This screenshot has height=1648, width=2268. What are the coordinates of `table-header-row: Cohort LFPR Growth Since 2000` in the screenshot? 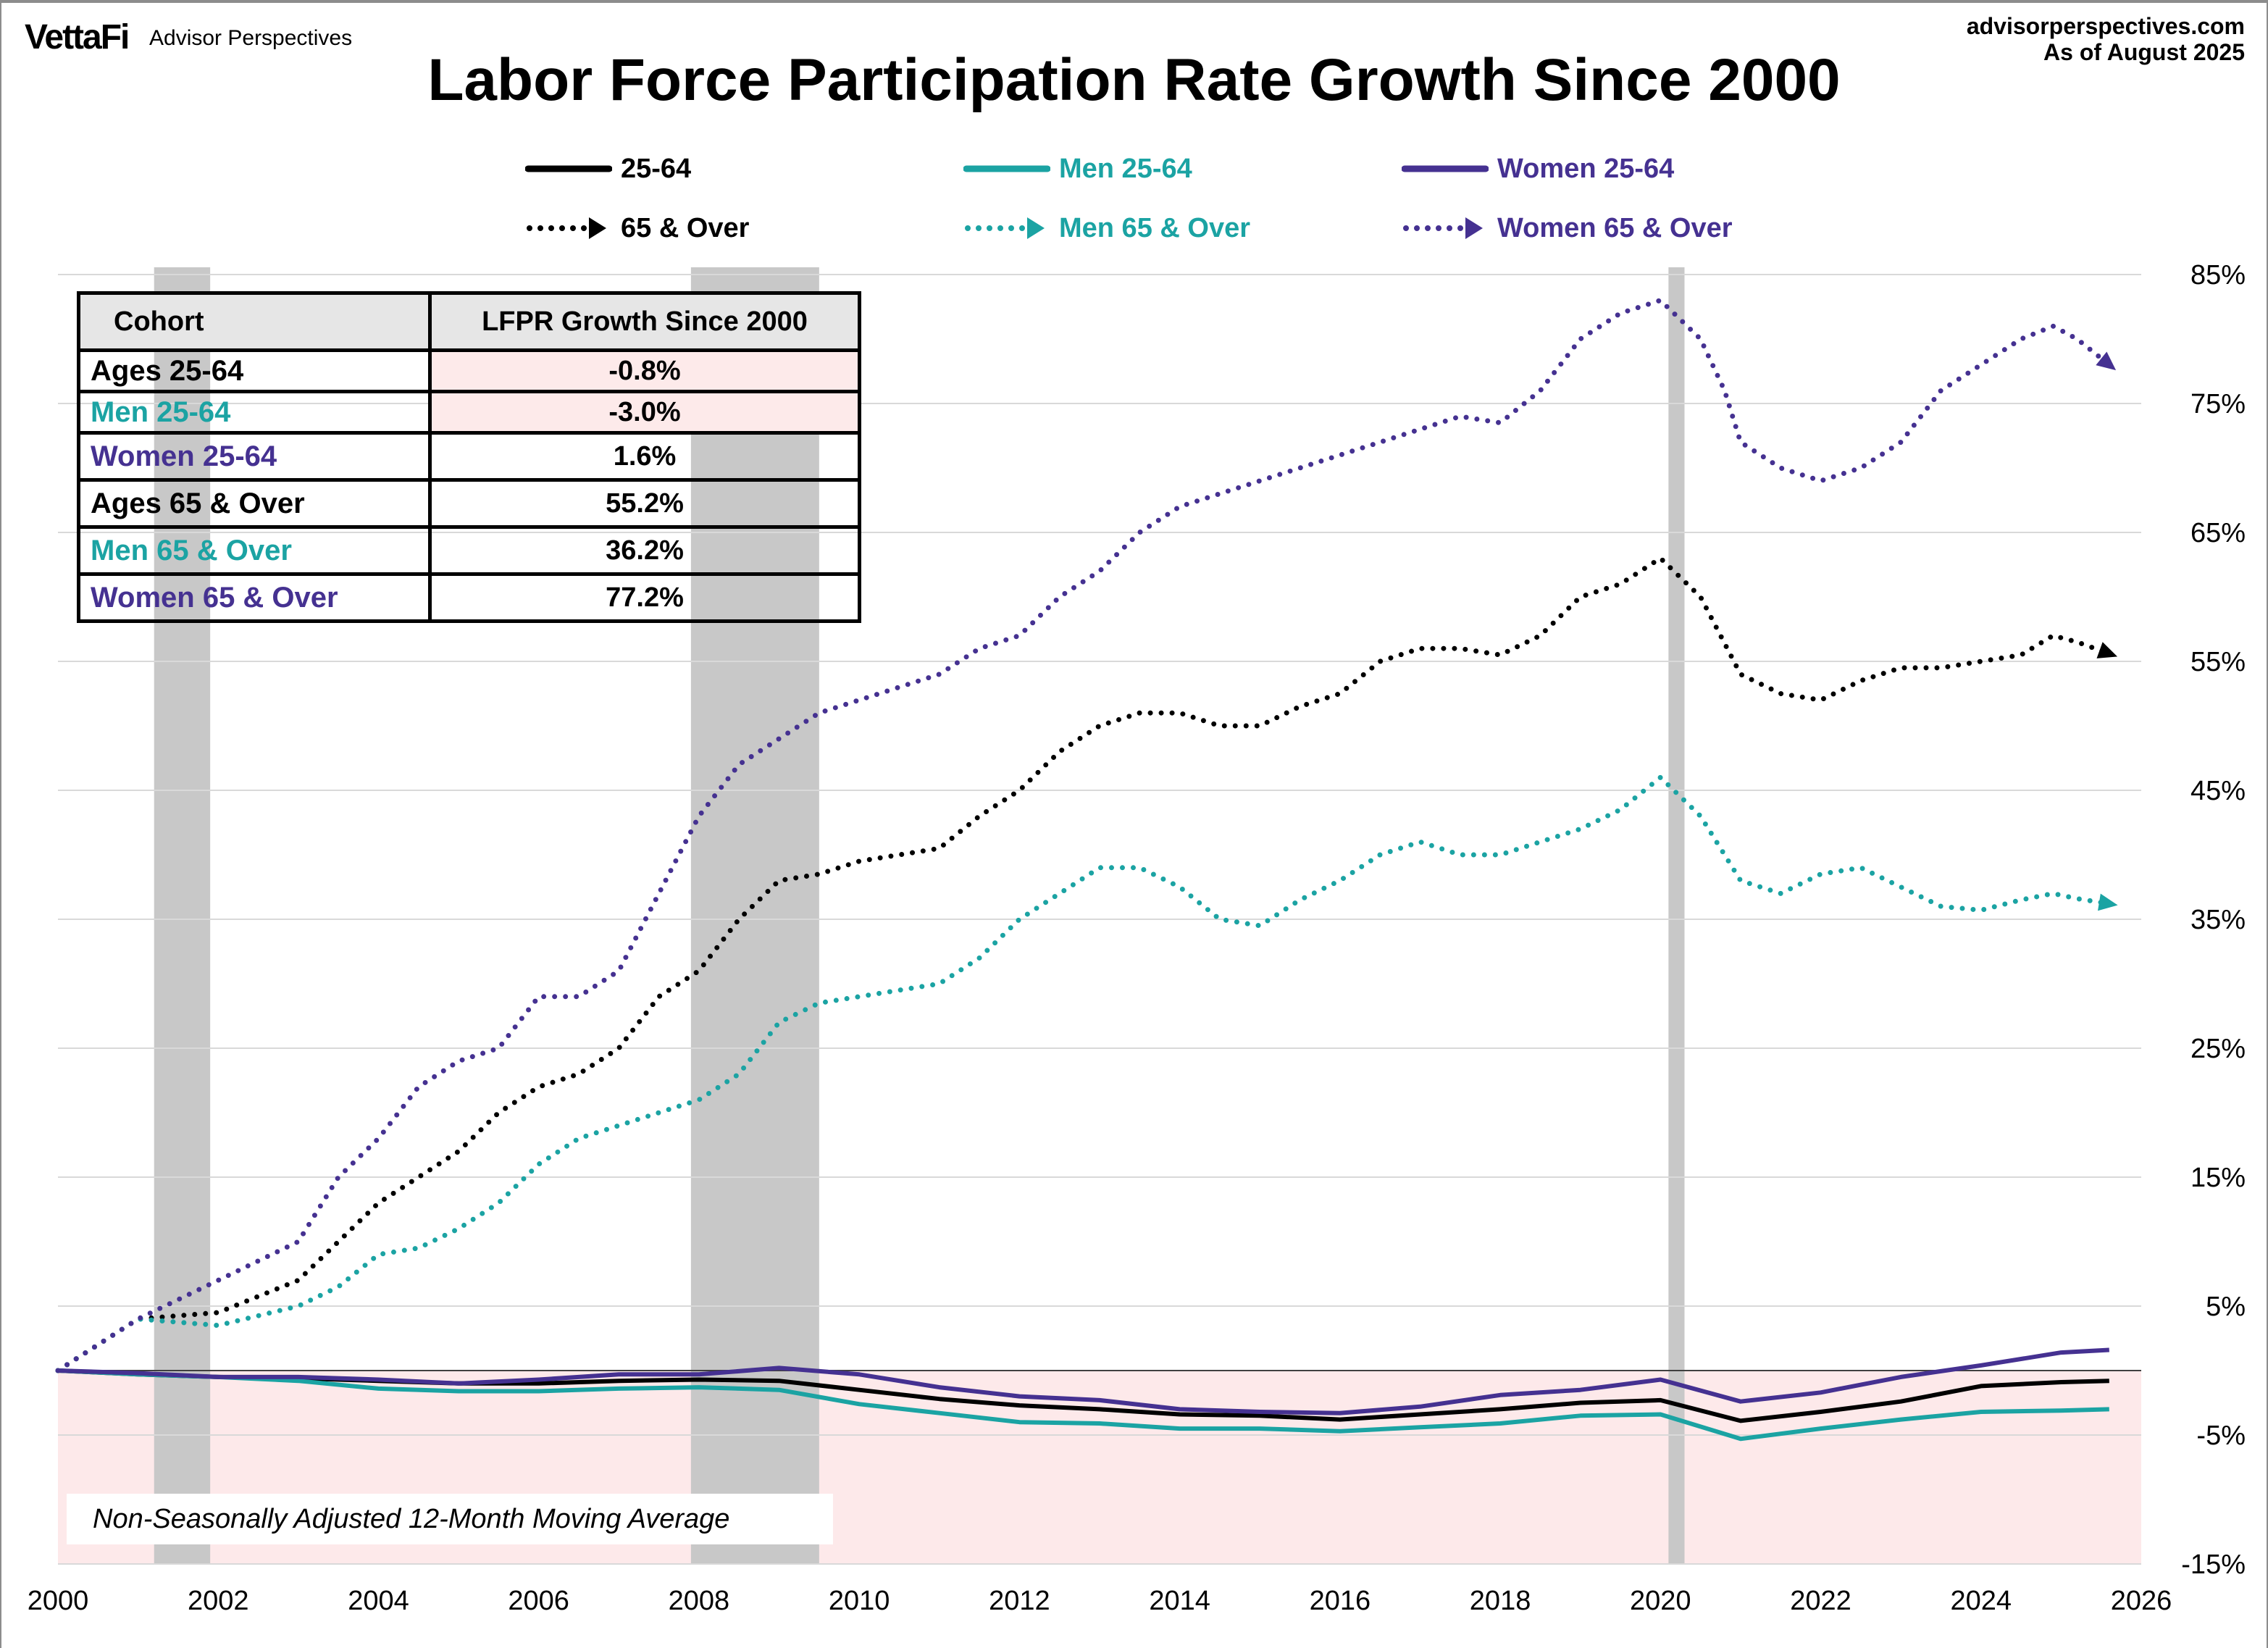 It's located at (469, 321).